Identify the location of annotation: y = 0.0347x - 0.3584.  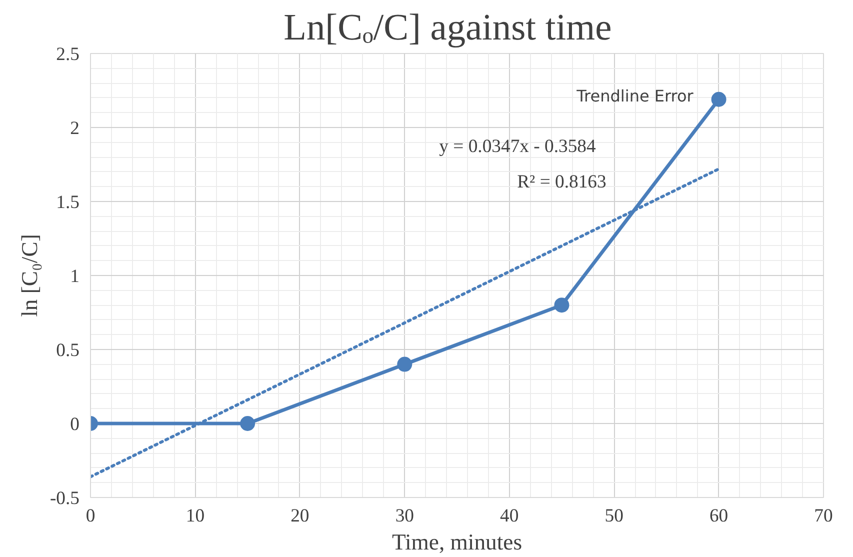
(517, 147).